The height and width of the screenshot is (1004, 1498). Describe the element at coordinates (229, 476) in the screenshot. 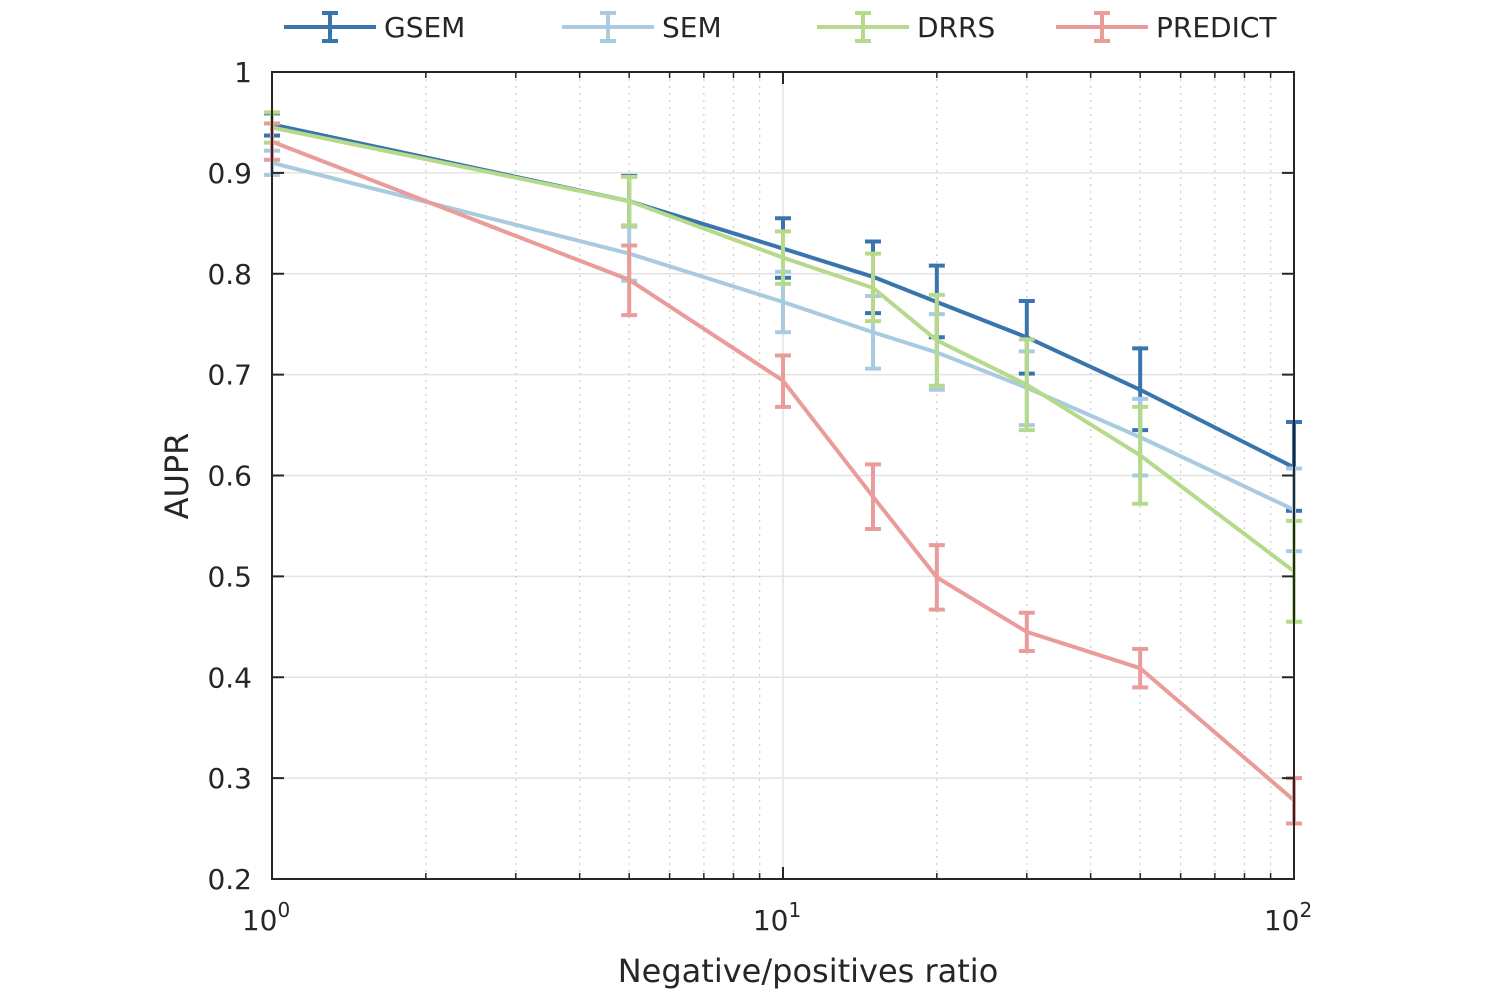

I see `y-tick-label: 0.6` at that location.